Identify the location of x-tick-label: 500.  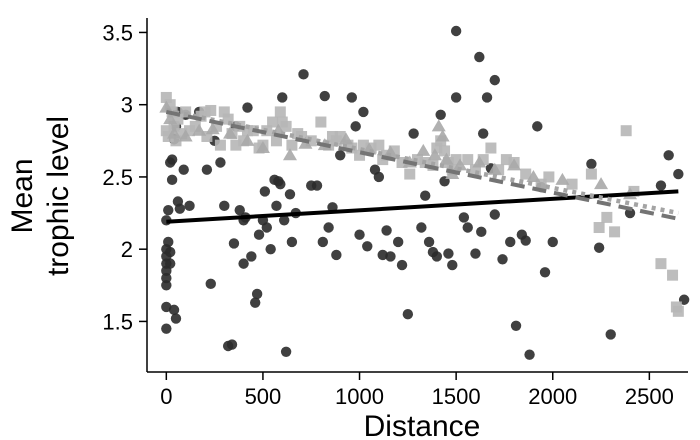
(263, 396).